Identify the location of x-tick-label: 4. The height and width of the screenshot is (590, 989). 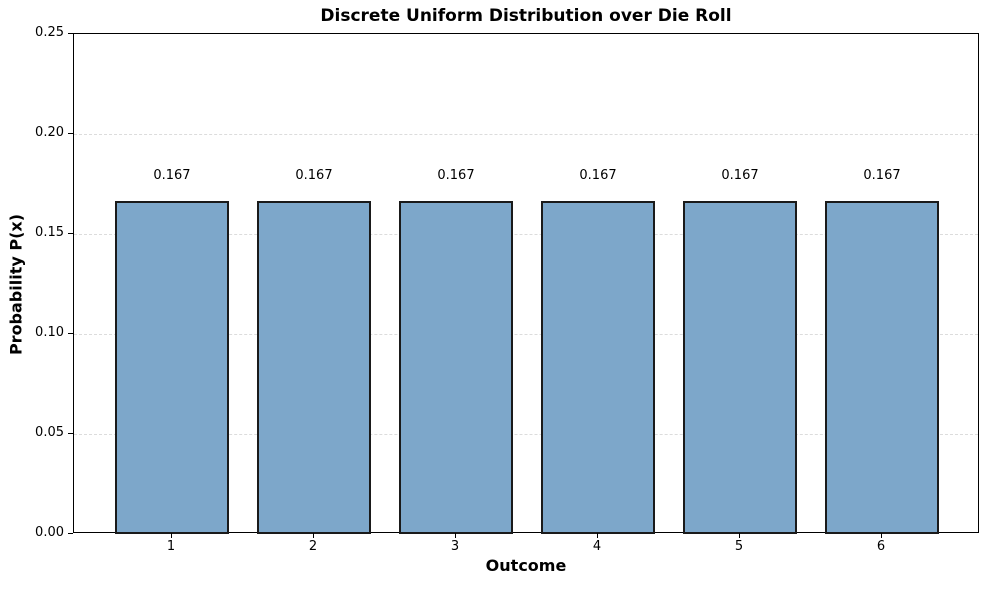
(597, 546).